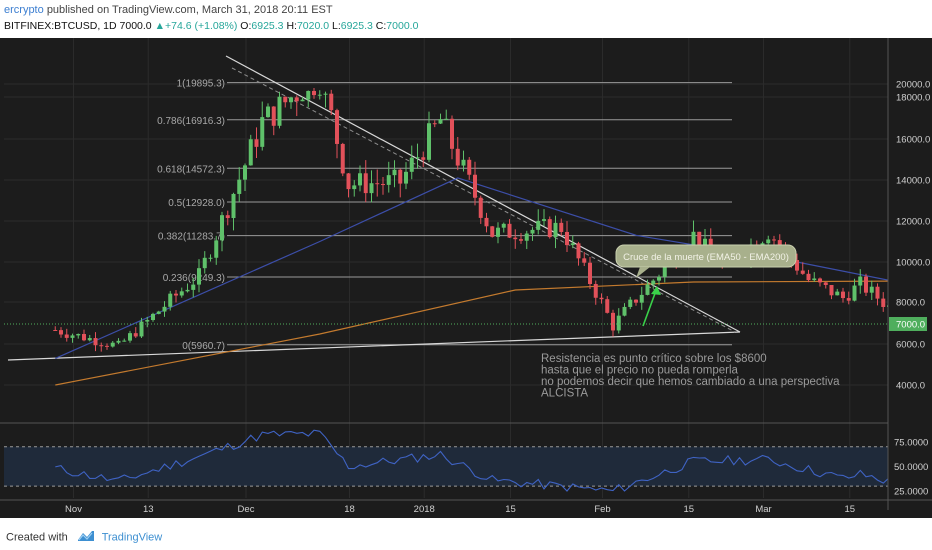 The image size is (932, 550). What do you see at coordinates (763, 509) in the screenshot?
I see `x-tick-label: Mar` at bounding box center [763, 509].